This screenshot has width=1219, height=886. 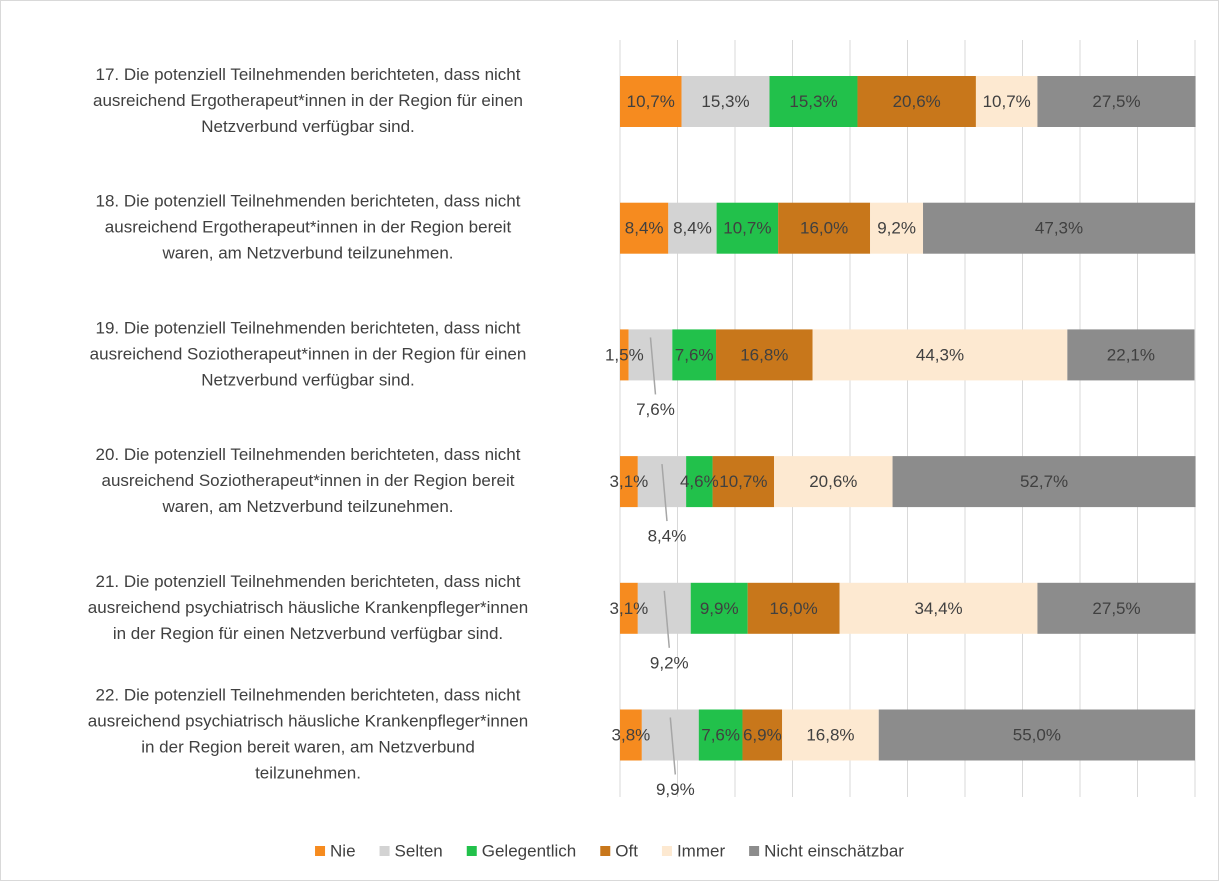 I want to click on legend-label: Nicht einschätzbar, so click(x=834, y=850).